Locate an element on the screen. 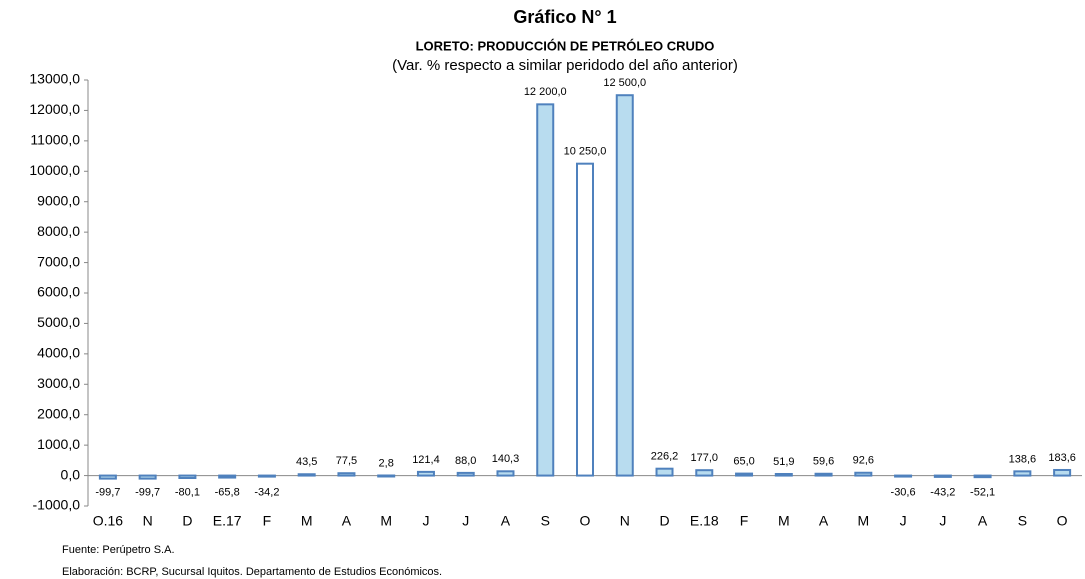 This screenshot has width=1085, height=579. value-label: -52,1 is located at coordinates (982, 492).